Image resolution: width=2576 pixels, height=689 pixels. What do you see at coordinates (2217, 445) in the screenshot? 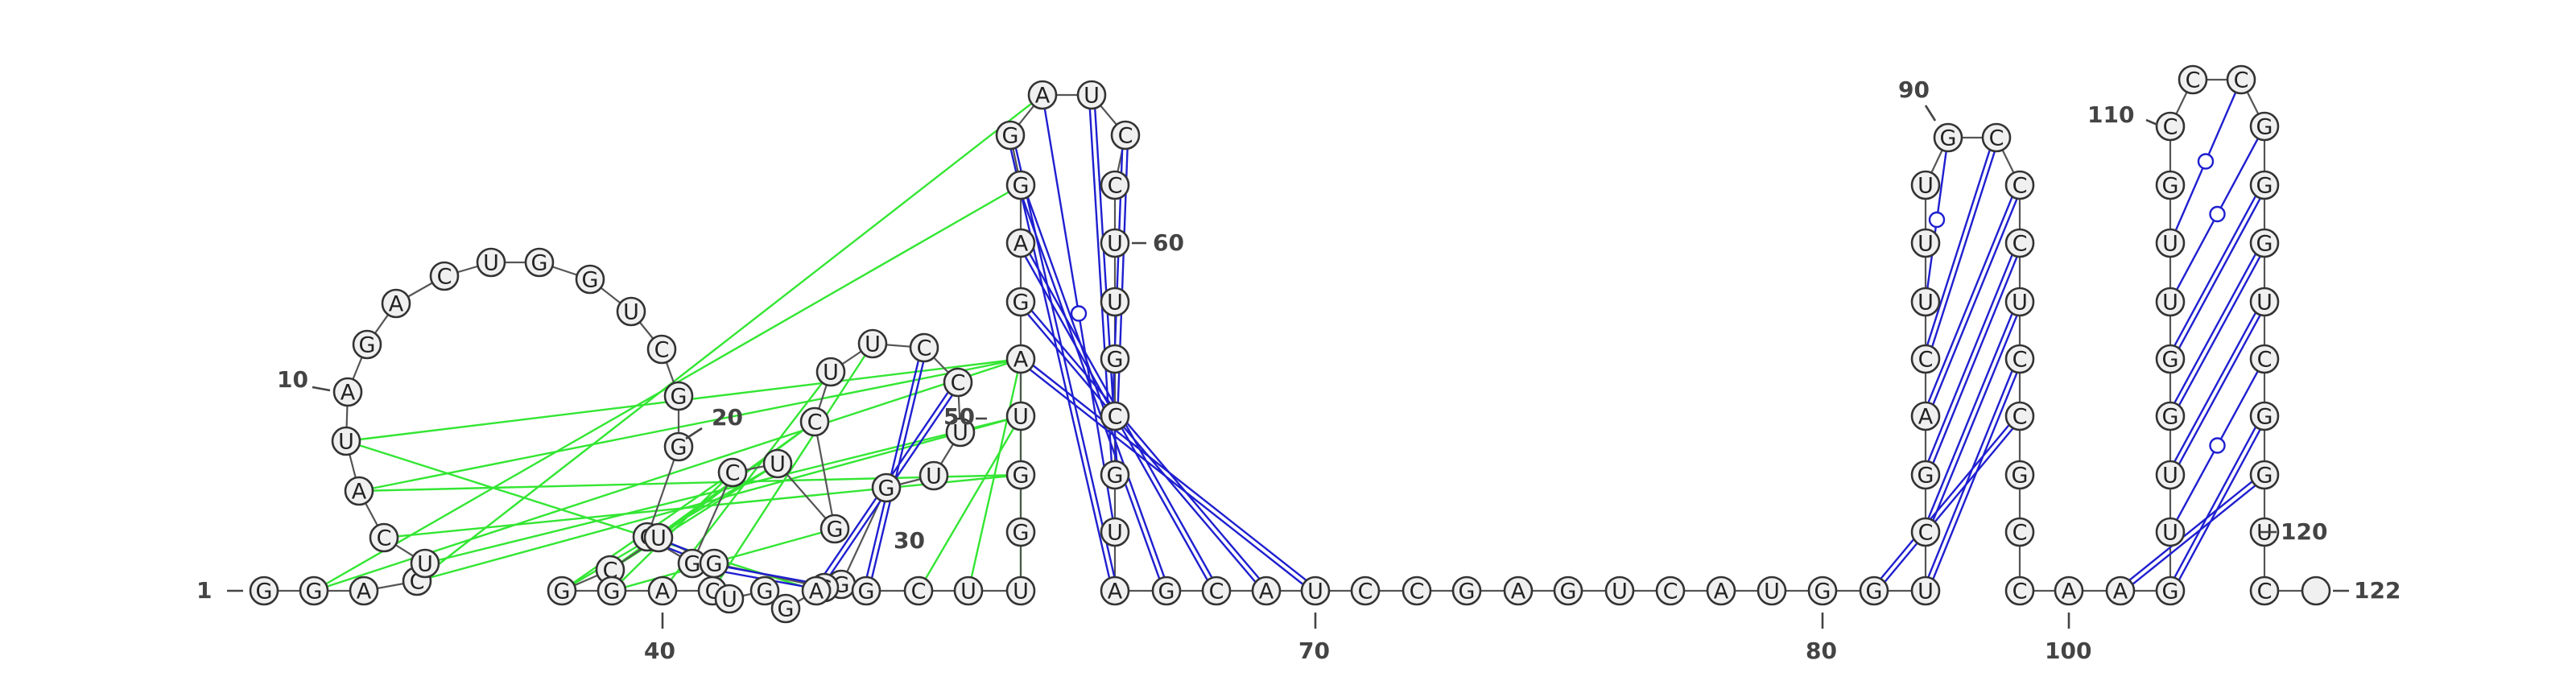
I see `wobble-pair-marker` at bounding box center [2217, 445].